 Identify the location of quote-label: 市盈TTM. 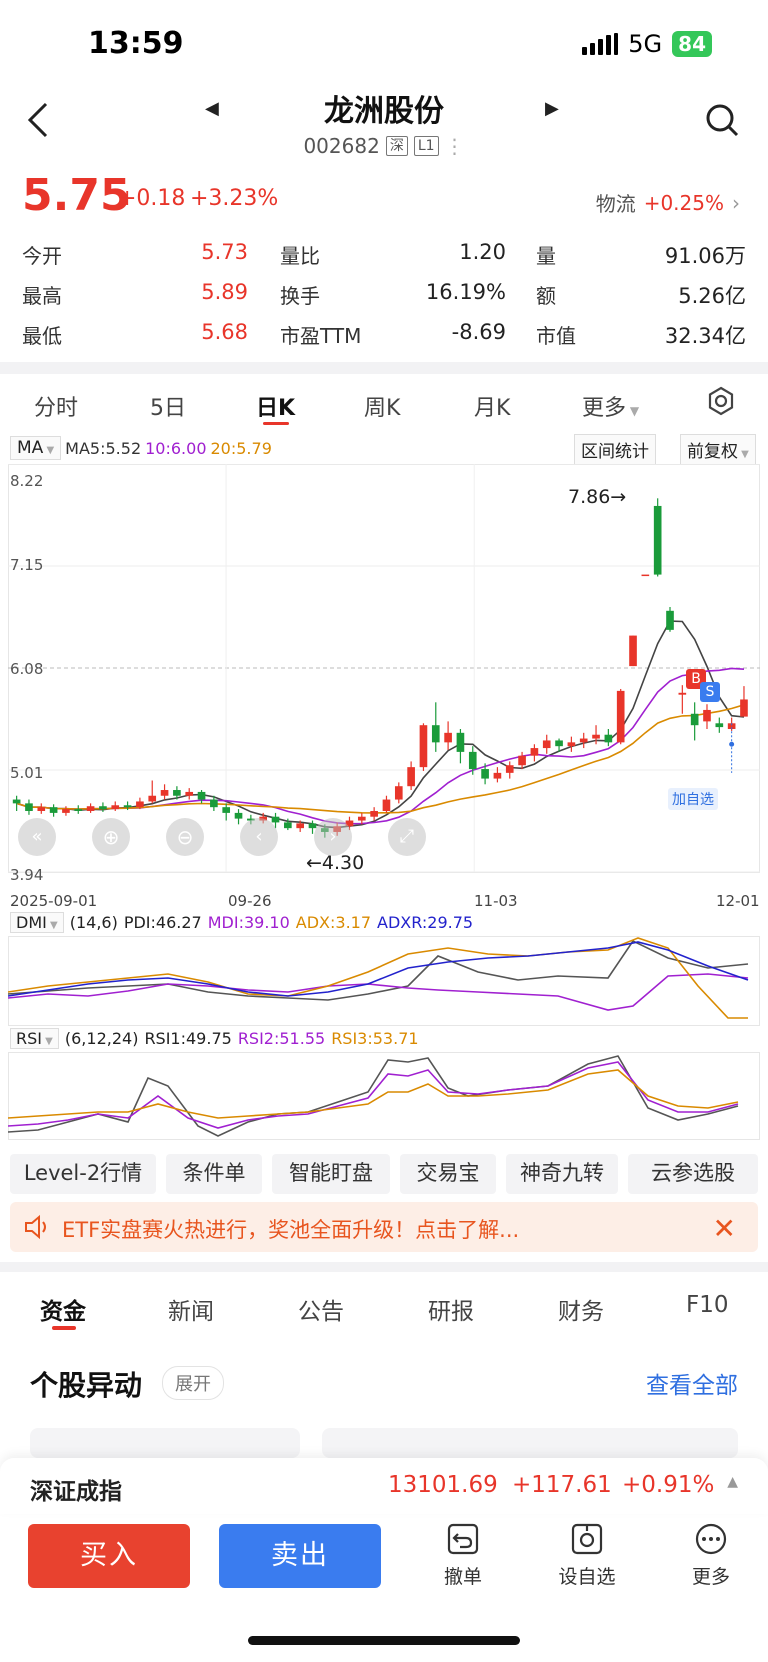
(321, 336).